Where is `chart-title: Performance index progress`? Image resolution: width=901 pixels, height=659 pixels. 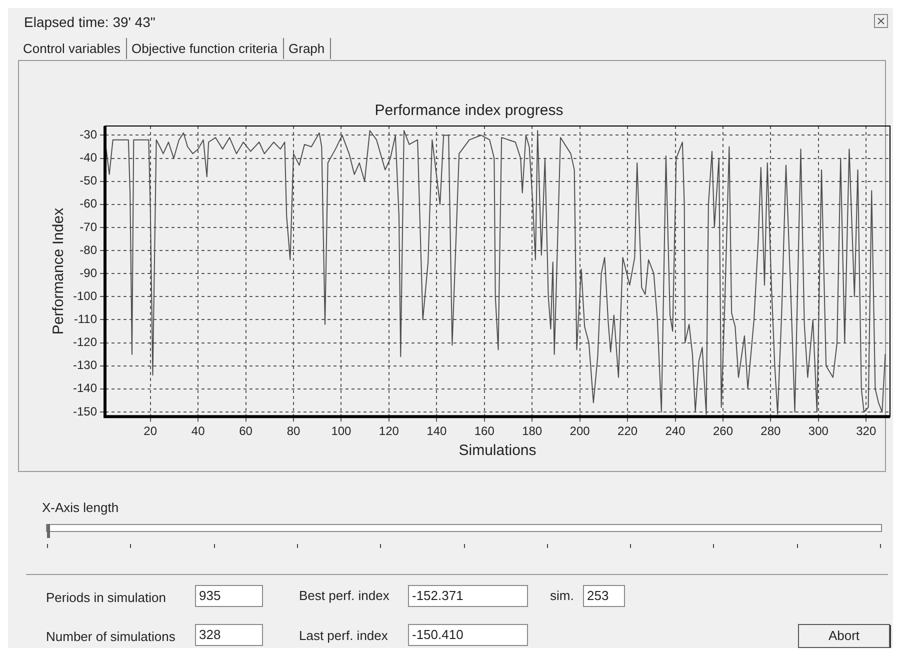
chart-title: Performance index progress is located at coordinates (469, 111).